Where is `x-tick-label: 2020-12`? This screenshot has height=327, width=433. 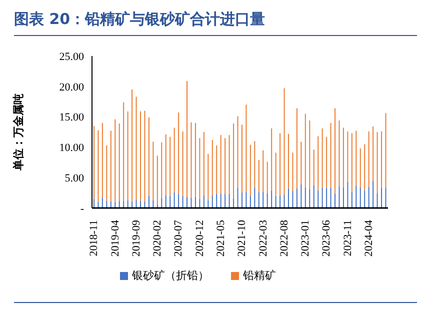 x-tick-label: 2020-12 is located at coordinates (200, 238).